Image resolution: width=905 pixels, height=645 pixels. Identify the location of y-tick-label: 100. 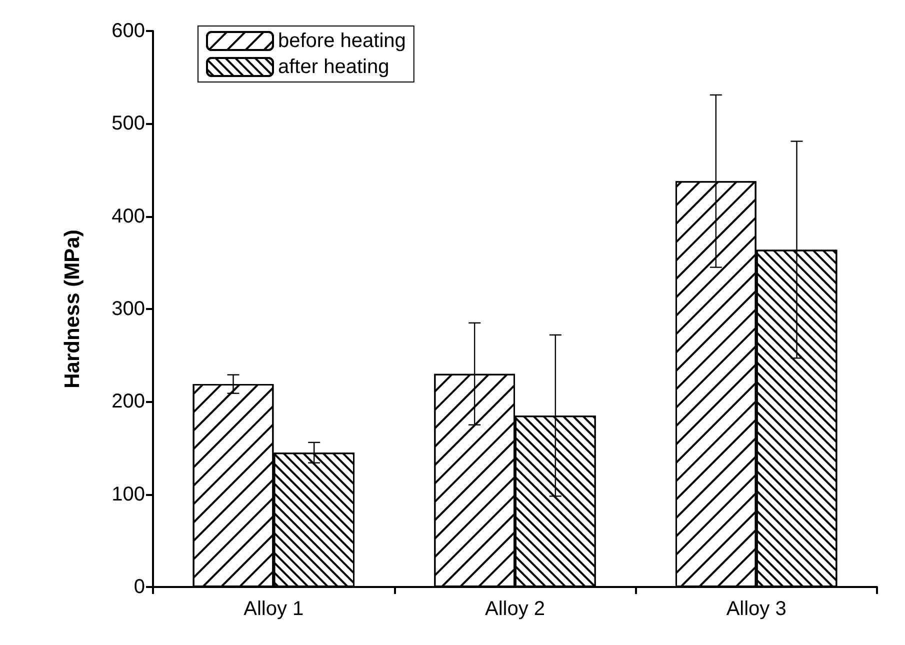
(128, 494).